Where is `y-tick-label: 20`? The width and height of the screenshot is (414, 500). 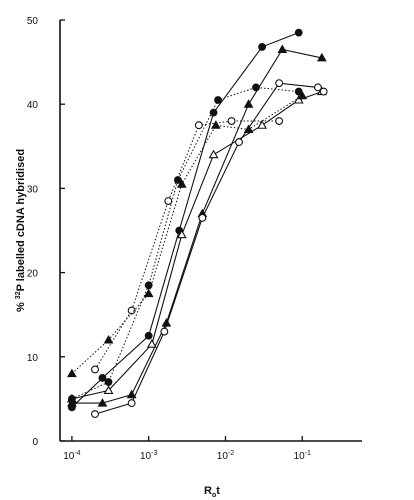 y-tick-label: 20 is located at coordinates (33, 274).